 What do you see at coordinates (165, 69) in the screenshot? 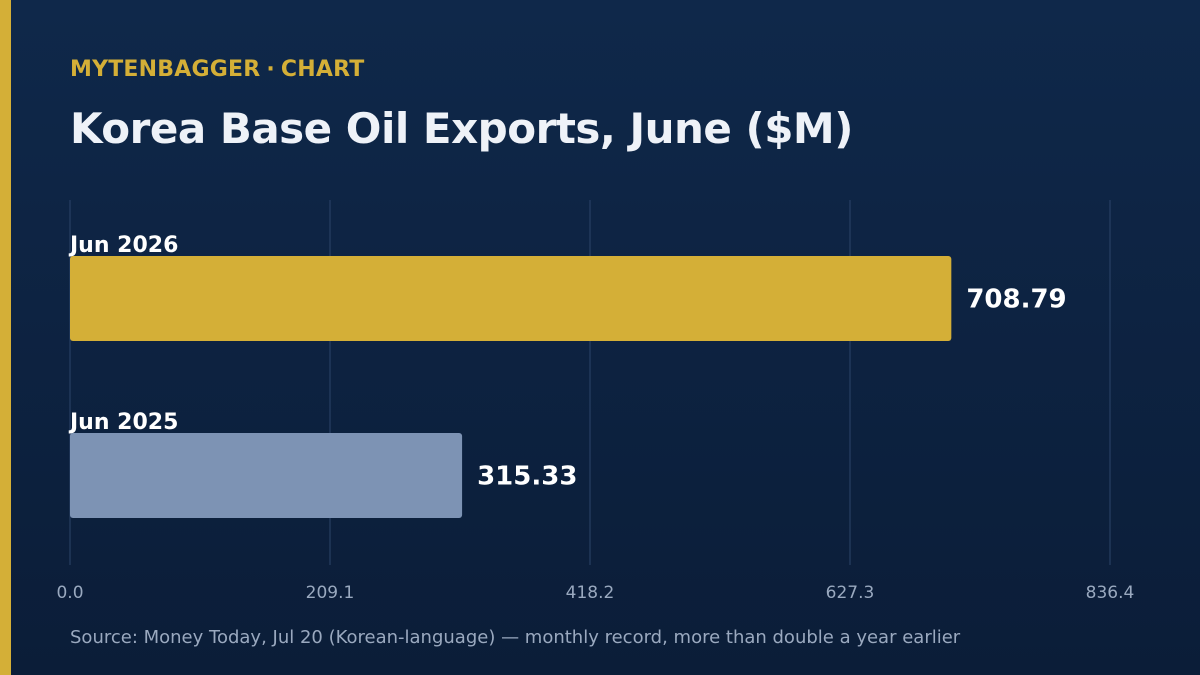
I see `brand-name: MYTENBAGGER` at bounding box center [165, 69].